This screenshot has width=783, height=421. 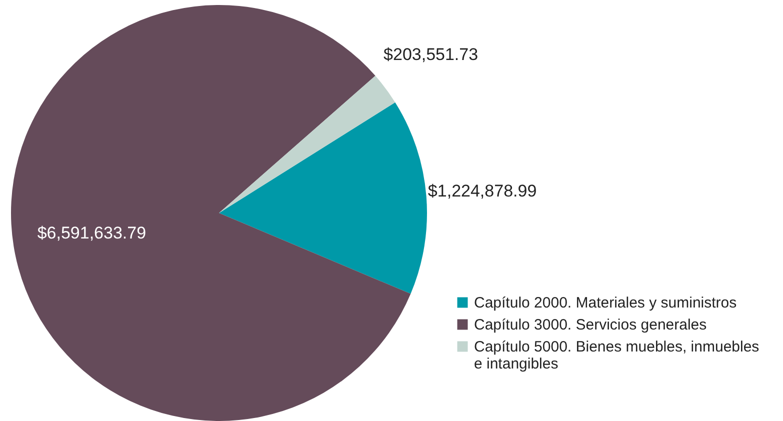 I want to click on data-label: $6,591,633.79, so click(x=91, y=233).